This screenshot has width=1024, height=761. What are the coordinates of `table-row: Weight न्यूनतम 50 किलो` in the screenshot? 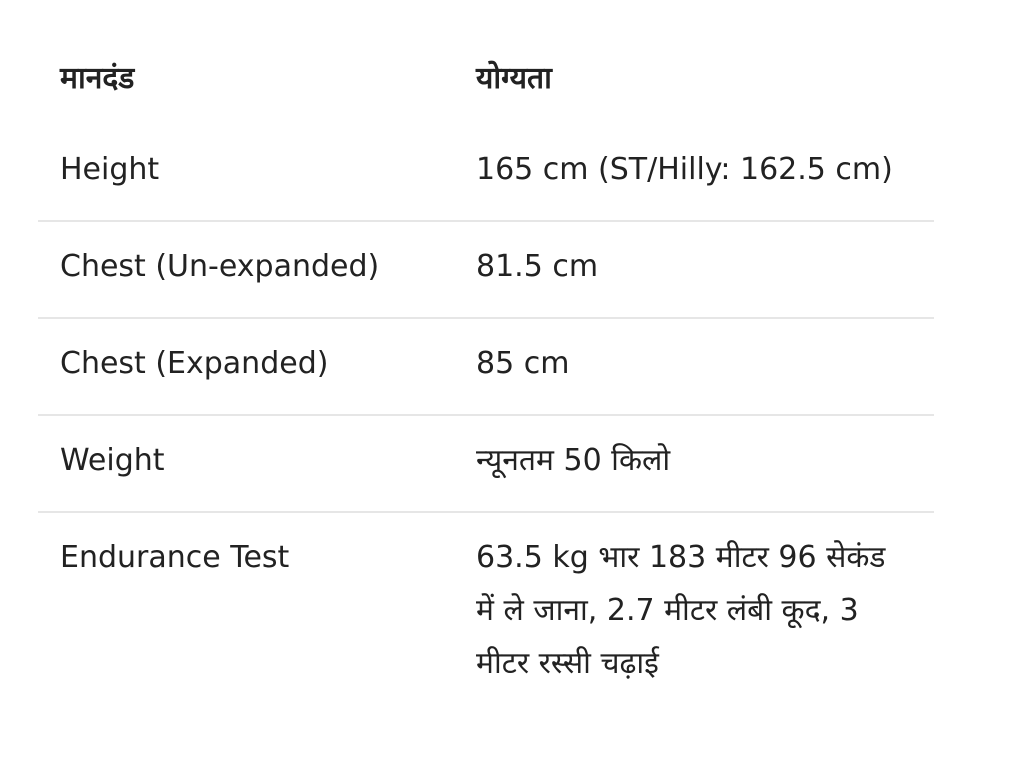 It's located at (486, 463).